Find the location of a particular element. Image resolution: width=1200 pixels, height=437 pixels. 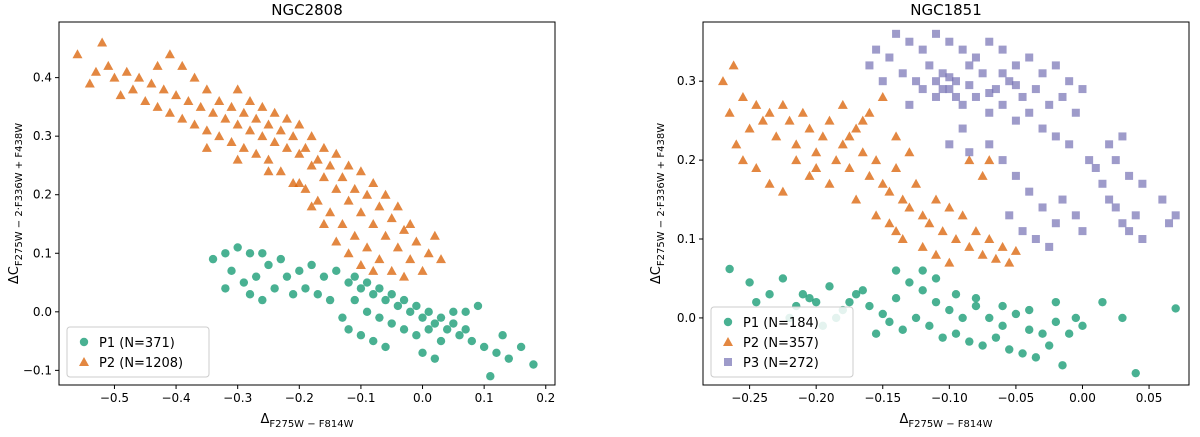

legend-marker-square is located at coordinates (728, 362).